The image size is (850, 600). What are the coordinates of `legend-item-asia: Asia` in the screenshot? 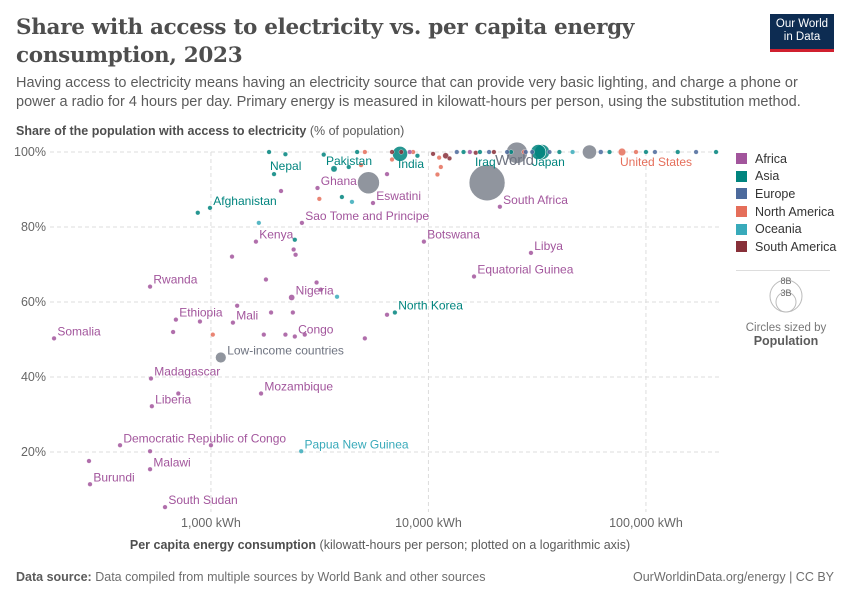 It's located at (786, 177).